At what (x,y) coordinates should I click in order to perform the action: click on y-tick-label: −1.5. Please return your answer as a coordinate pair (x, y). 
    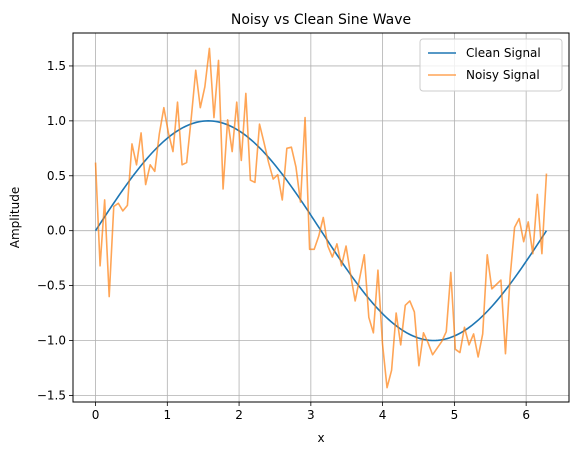
    Looking at the image, I should click on (51, 395).